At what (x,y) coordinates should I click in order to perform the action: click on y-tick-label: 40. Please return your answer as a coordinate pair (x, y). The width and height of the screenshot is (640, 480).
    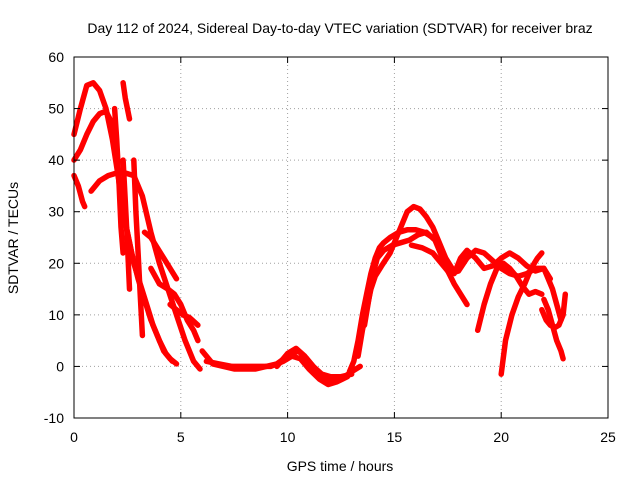
    Looking at the image, I should click on (56, 160).